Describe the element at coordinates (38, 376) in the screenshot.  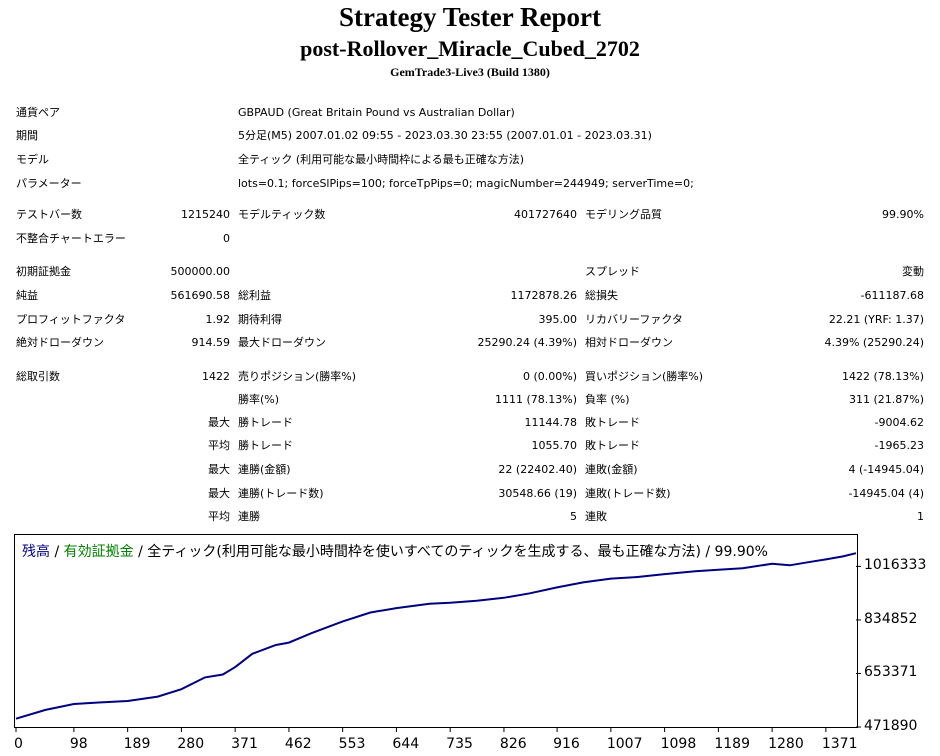
I see `trade-total-label: 総取引数` at that location.